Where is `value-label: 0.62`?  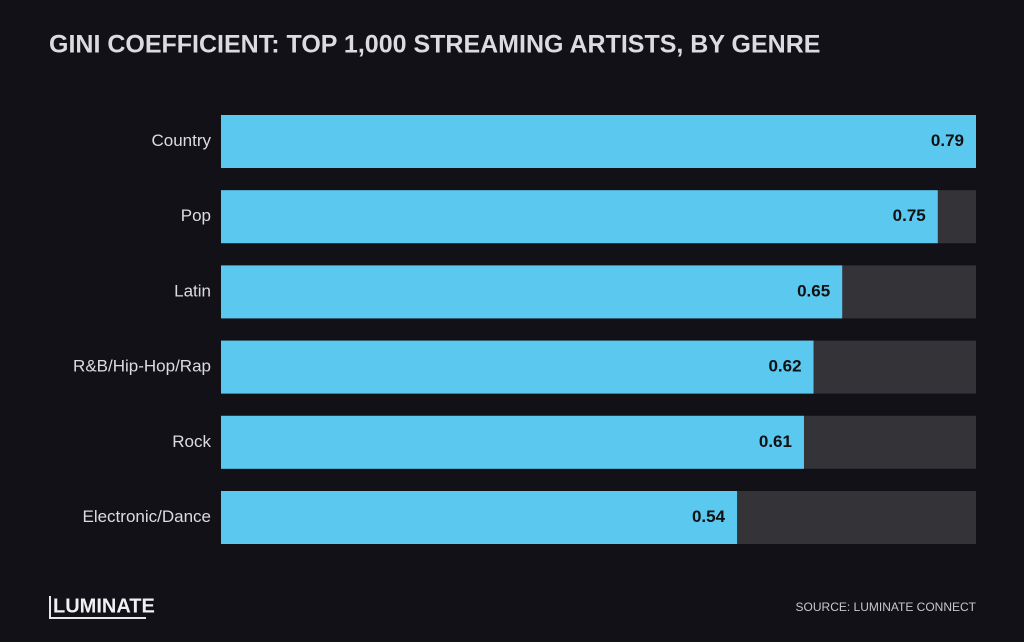
value-label: 0.62 is located at coordinates (784, 366).